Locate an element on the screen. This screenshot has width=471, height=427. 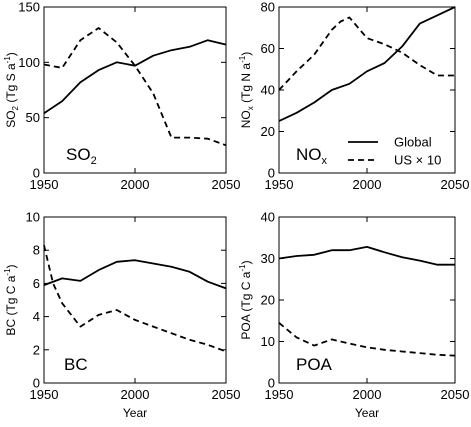
y-tick-label: 8 is located at coordinates (36, 250).